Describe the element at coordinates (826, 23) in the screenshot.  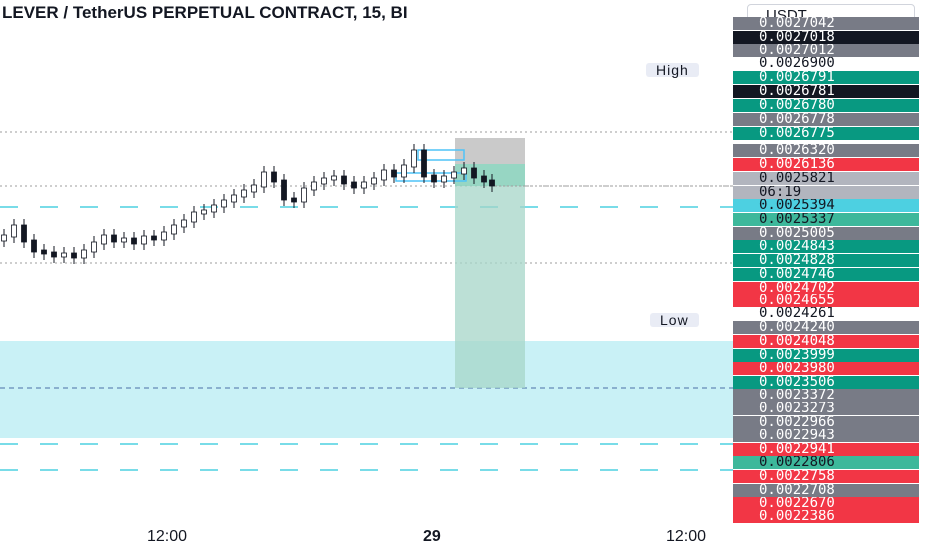
I see `price-label: 0.0027042` at that location.